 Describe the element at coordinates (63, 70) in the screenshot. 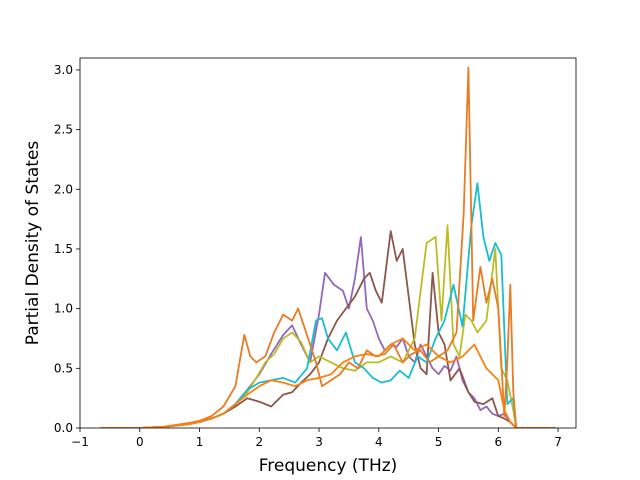

I see `y-tick-label: 3.0` at that location.